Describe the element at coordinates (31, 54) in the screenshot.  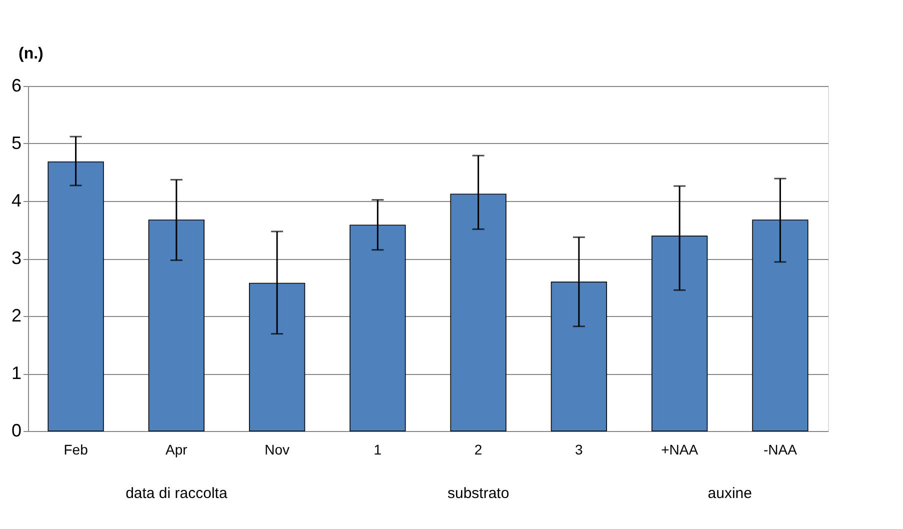
I see `y-axis-title: (n.)` at that location.